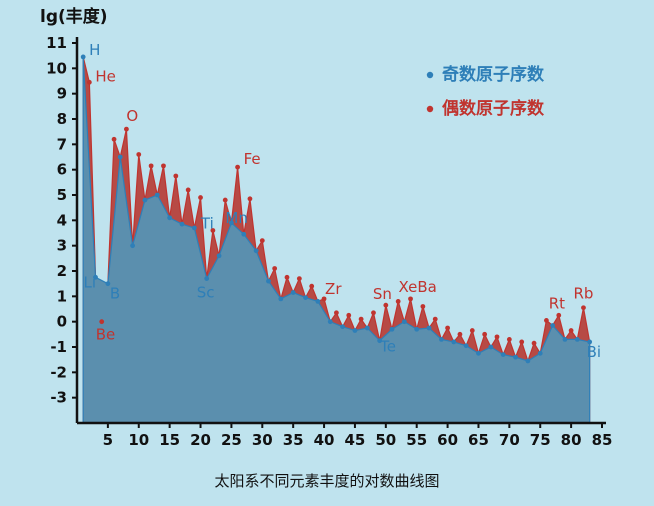  I want to click on y-tick-label: 0, so click(62, 322).